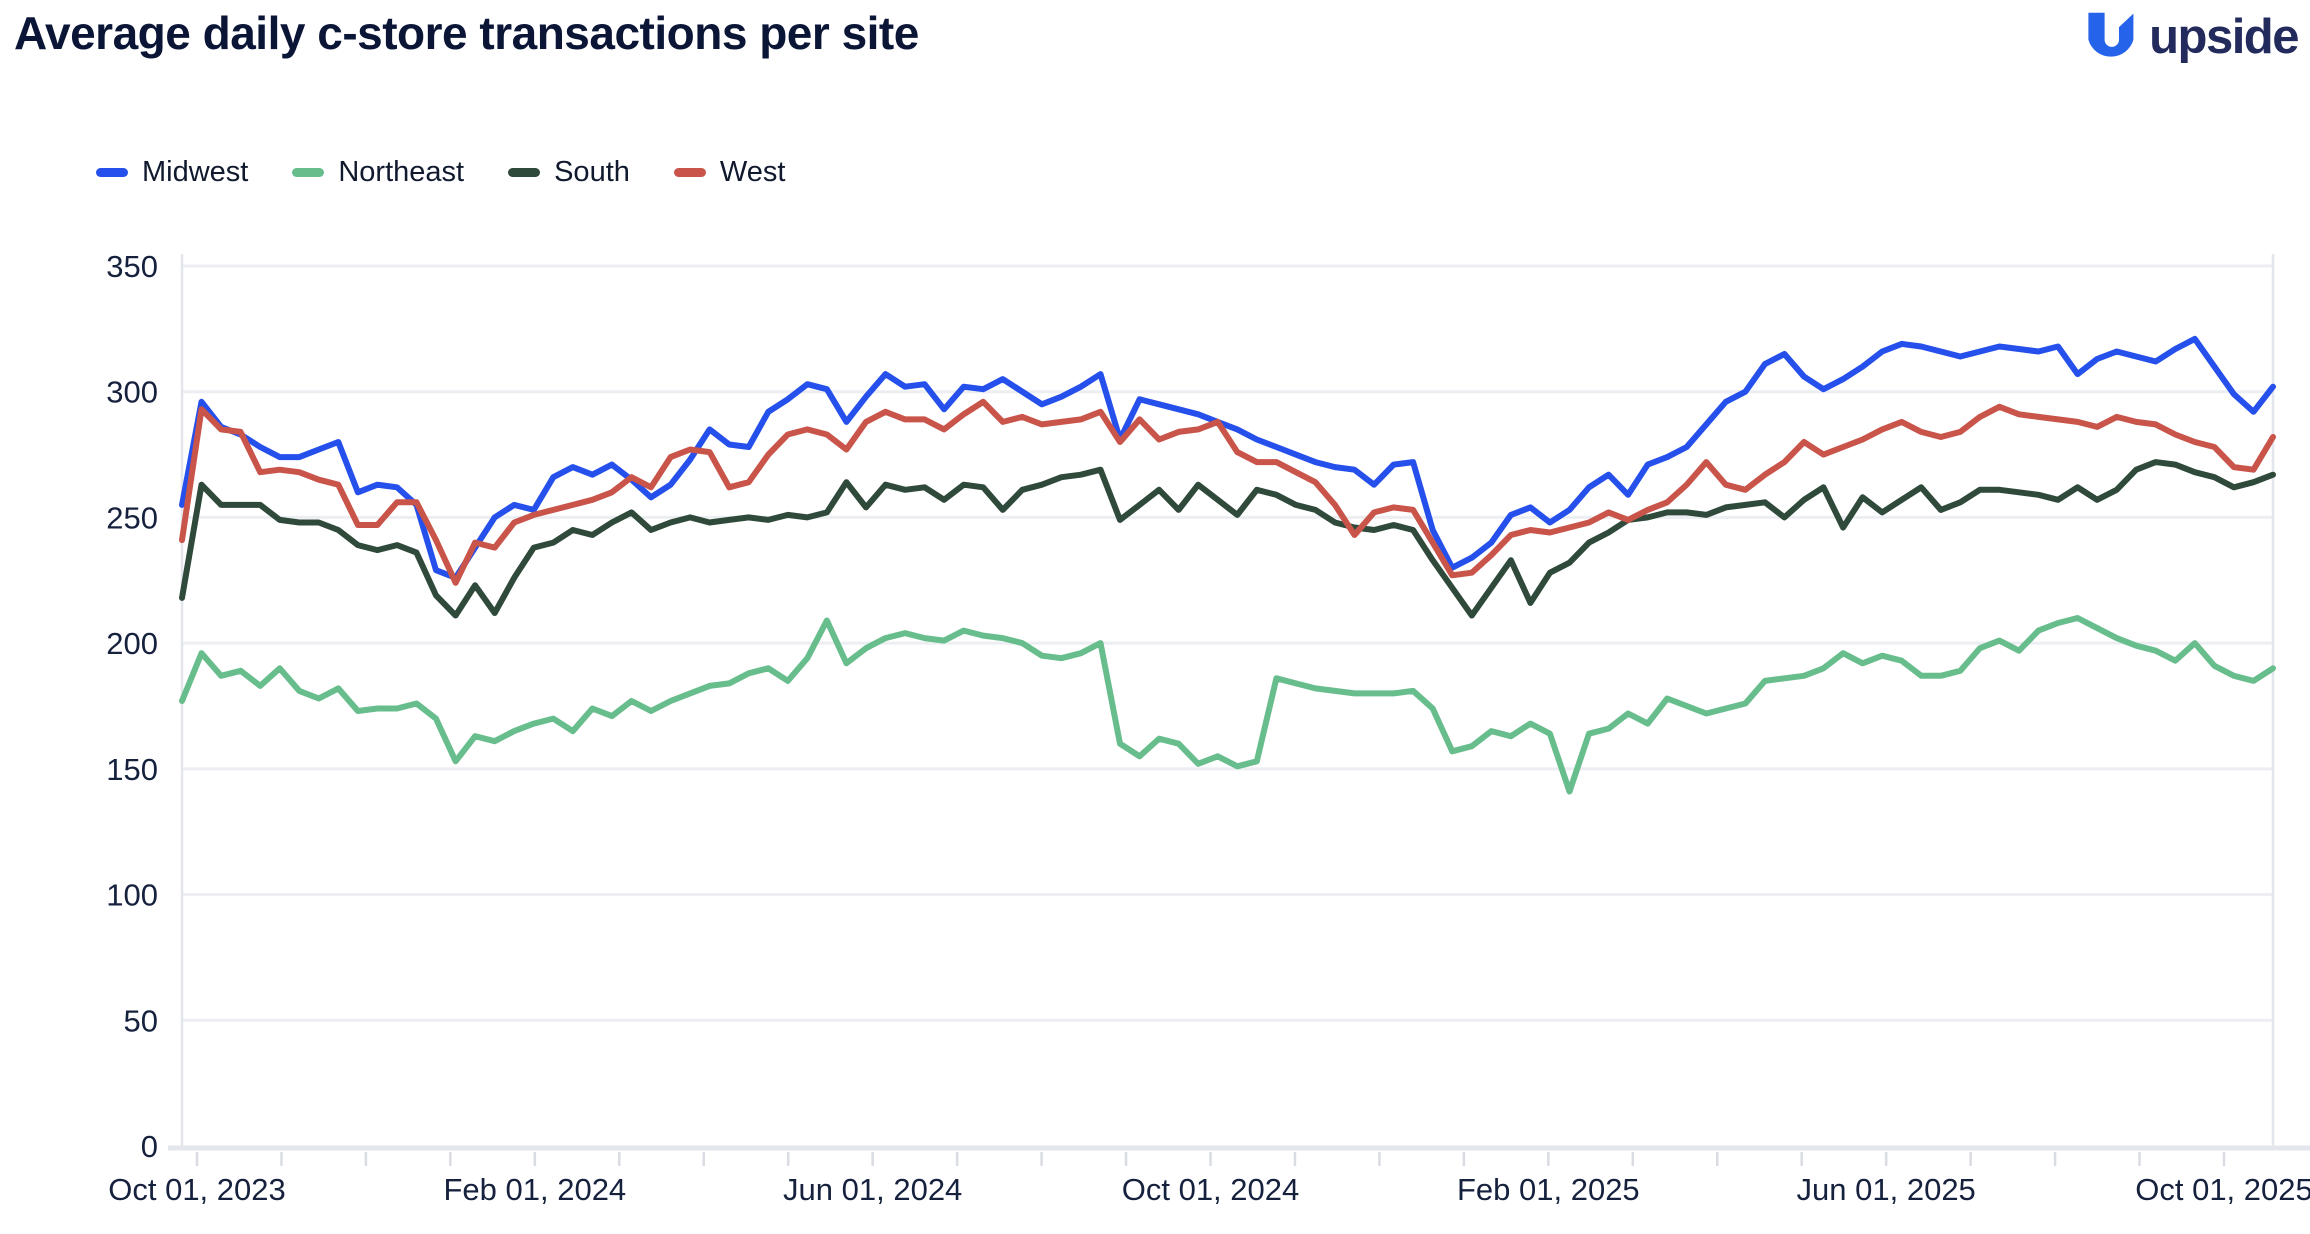 The height and width of the screenshot is (1234, 2310). What do you see at coordinates (1548, 1189) in the screenshot?
I see `x-axis-tick-label: Feb 01, 2025` at bounding box center [1548, 1189].